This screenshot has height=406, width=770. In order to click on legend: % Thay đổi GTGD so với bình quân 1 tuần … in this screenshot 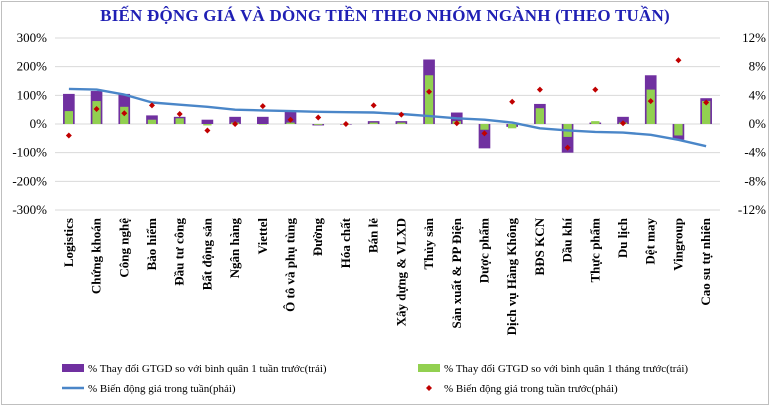, I will do `click(375, 379)`.